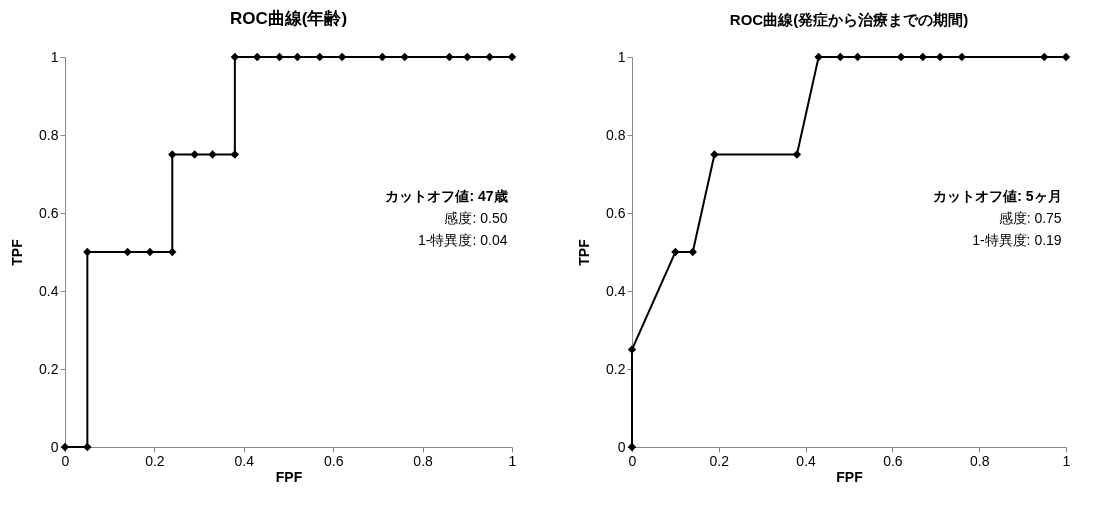 The image size is (1107, 515). What do you see at coordinates (849, 19) in the screenshot?
I see `chart-title: ROC曲線(発症から治療までの期間)` at bounding box center [849, 19].